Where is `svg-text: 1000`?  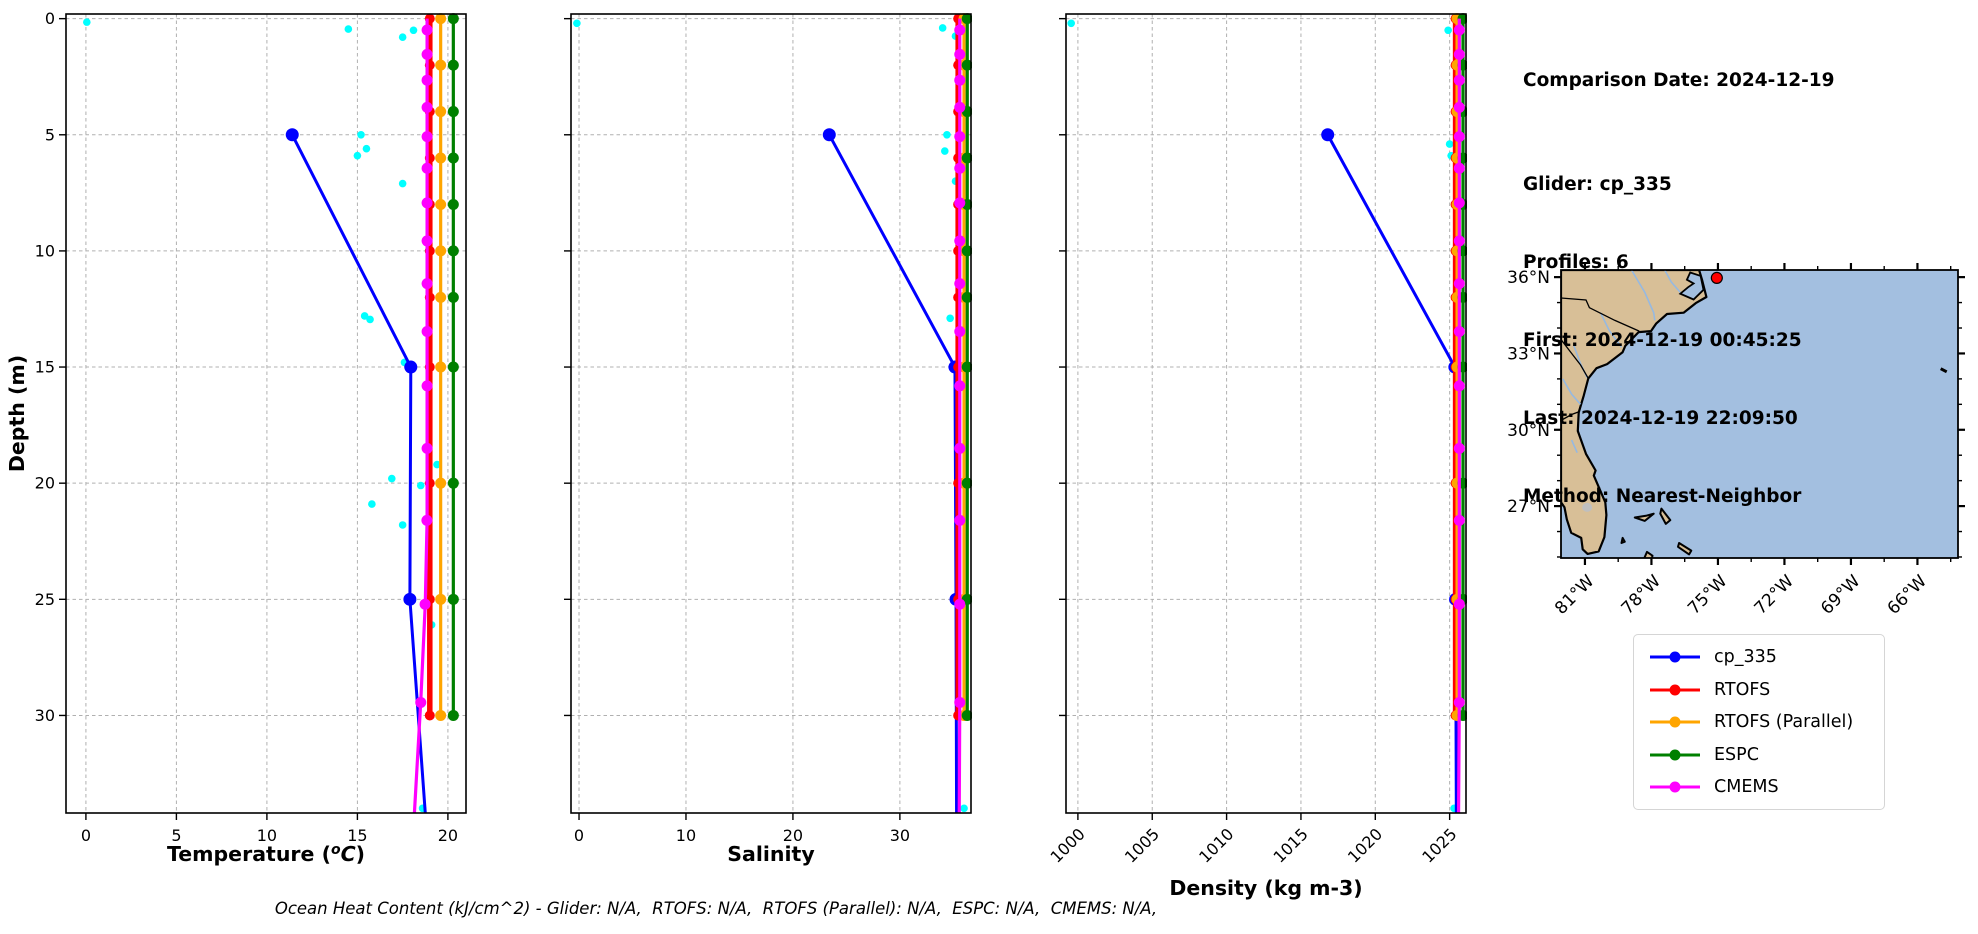
svg-text: 1000 is located at coordinates (1067, 845).